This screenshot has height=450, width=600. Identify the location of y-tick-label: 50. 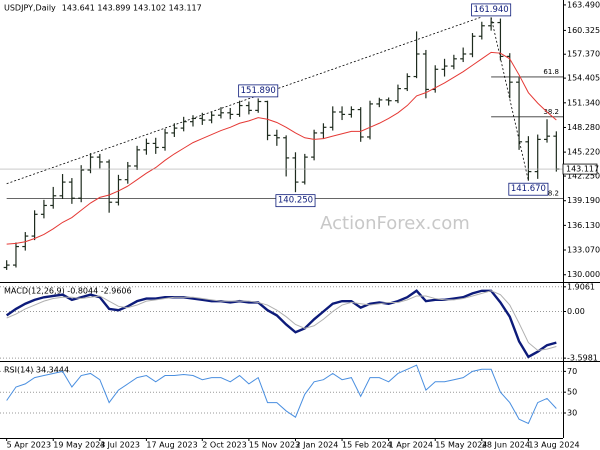
(572, 392).